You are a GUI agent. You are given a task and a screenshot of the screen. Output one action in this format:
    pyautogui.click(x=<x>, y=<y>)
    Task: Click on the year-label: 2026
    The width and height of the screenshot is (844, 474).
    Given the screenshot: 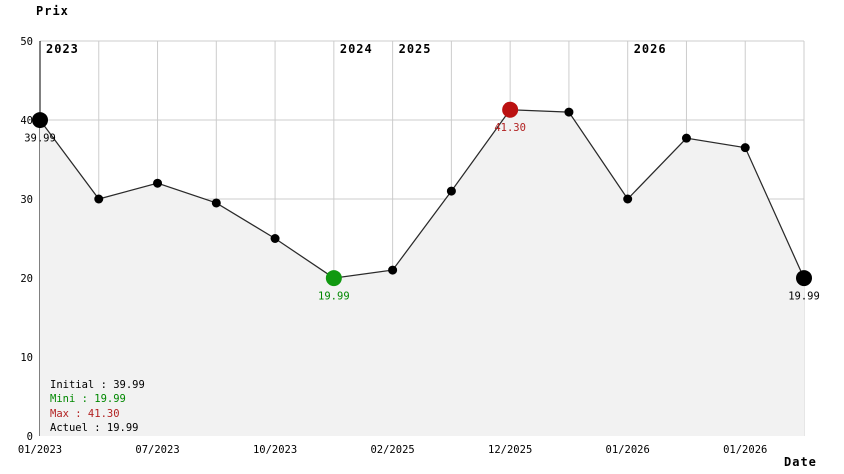 What is the action you would take?
    pyautogui.click(x=650, y=49)
    